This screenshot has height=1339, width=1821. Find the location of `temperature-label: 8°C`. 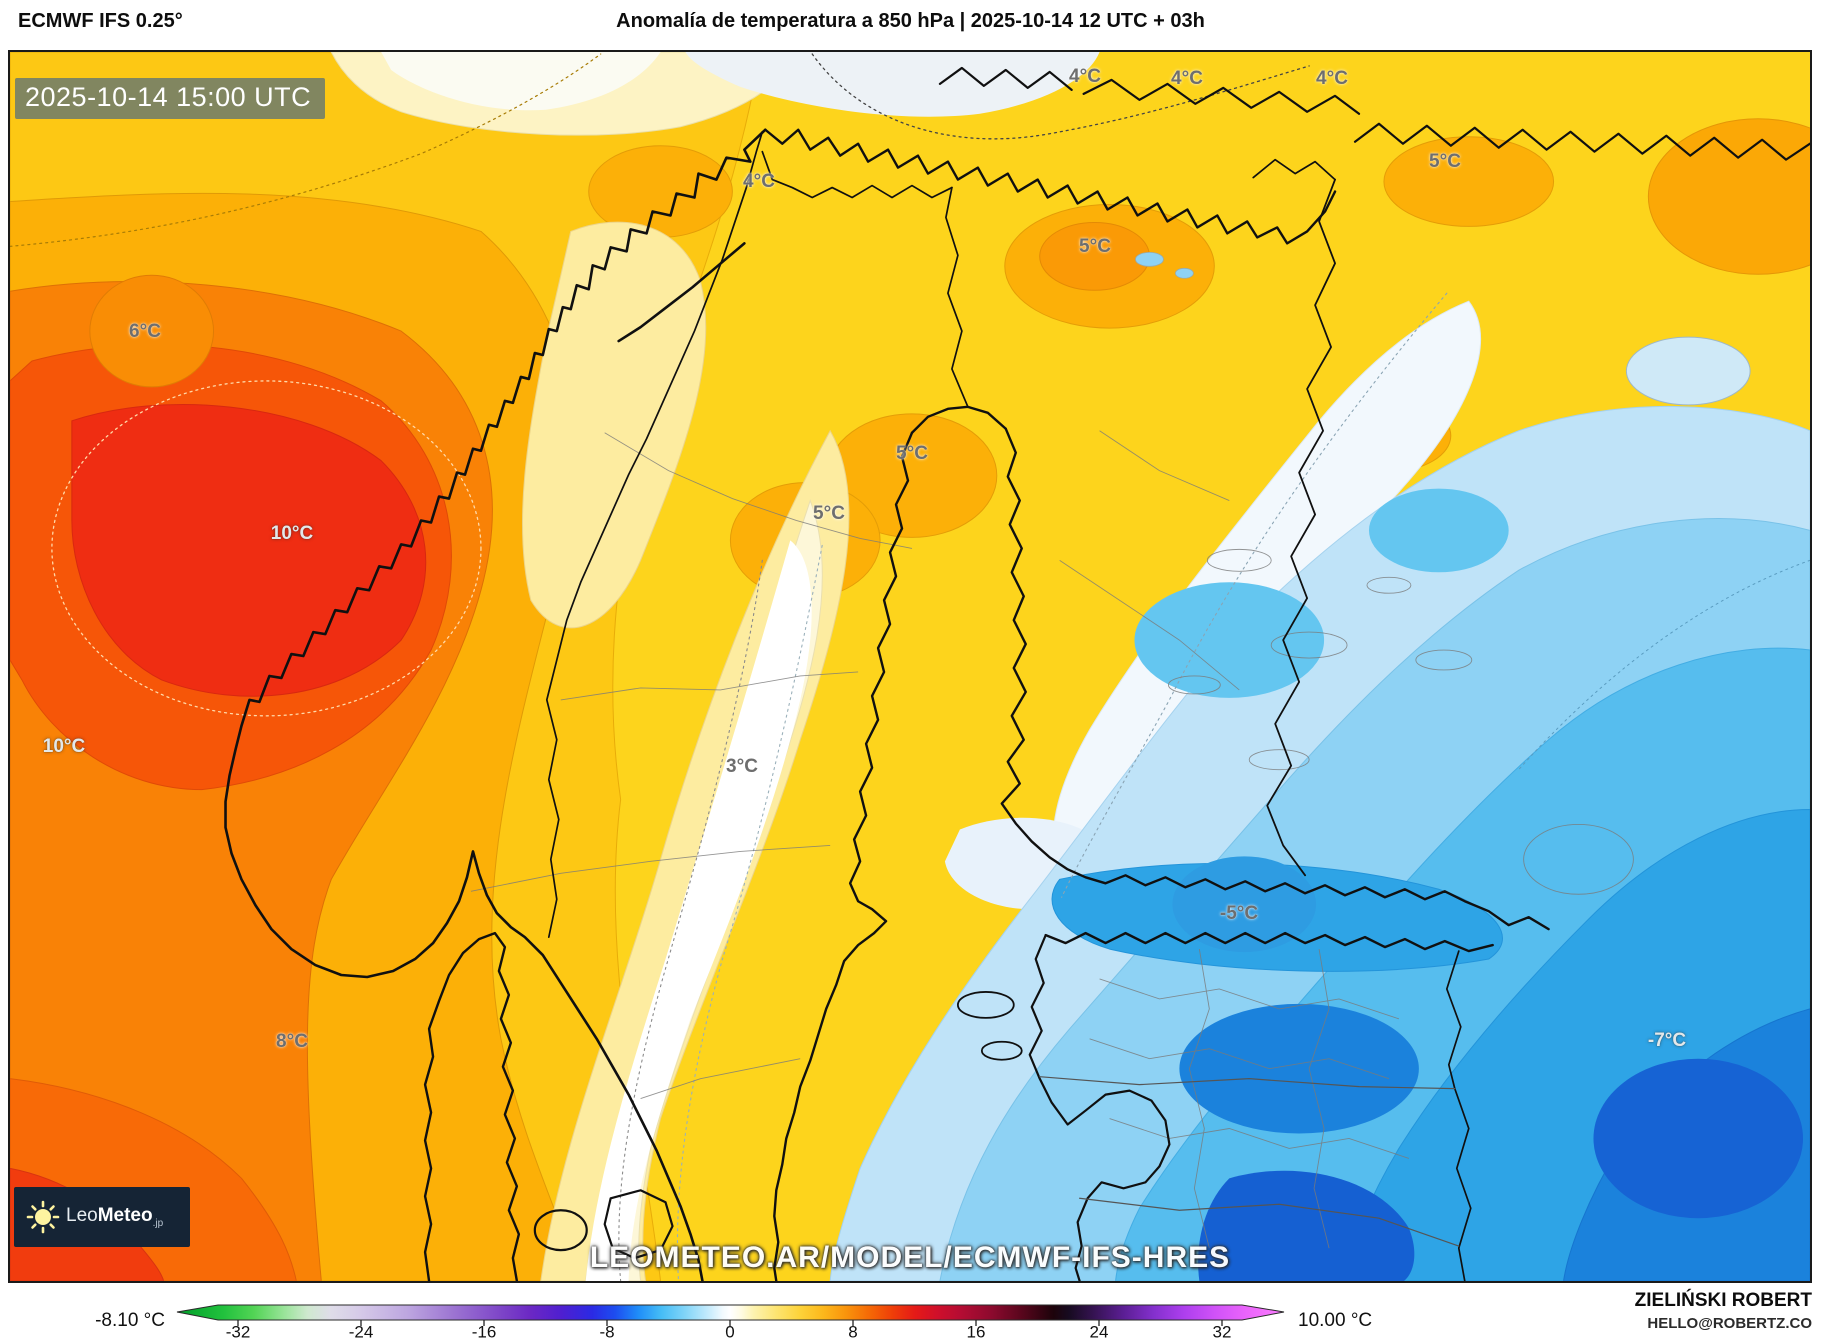

temperature-label: 8°C is located at coordinates (292, 1041).